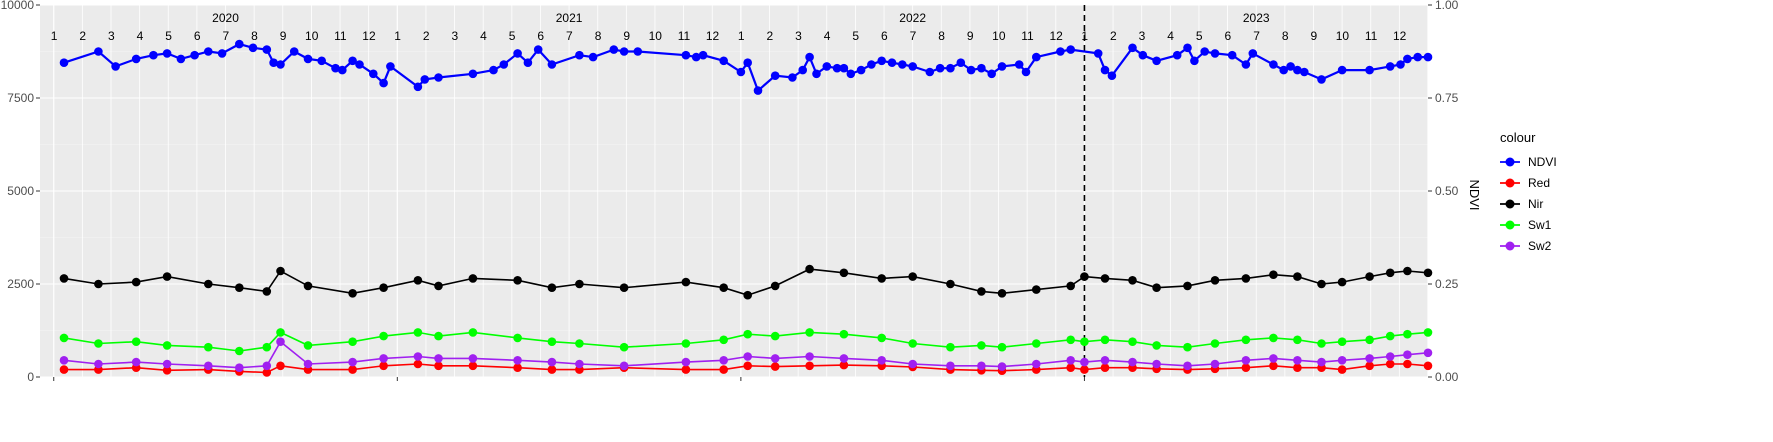 The width and height of the screenshot is (1773, 442). I want to click on left-axis-tick-label: 0, so click(30, 377).